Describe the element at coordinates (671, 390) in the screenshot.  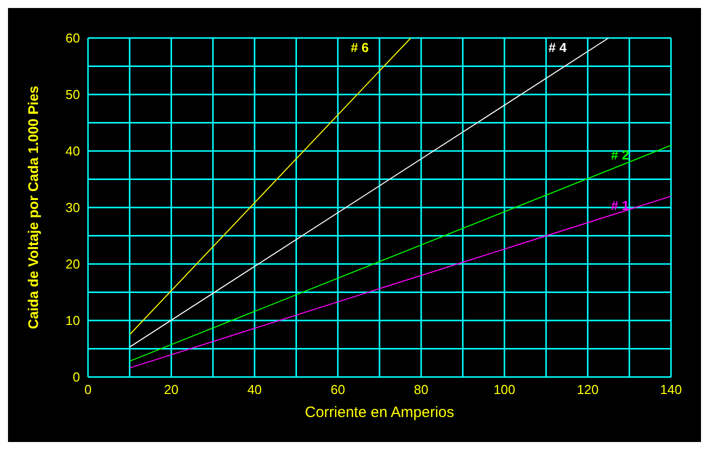
I see `x-tick-label: 140` at that location.